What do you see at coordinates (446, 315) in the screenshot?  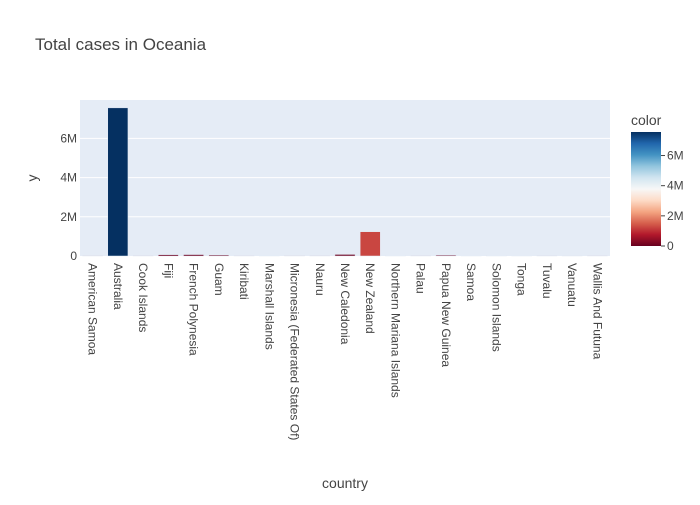 I see `x-tick-label-papua-new-guinea: Papua New Guinea` at bounding box center [446, 315].